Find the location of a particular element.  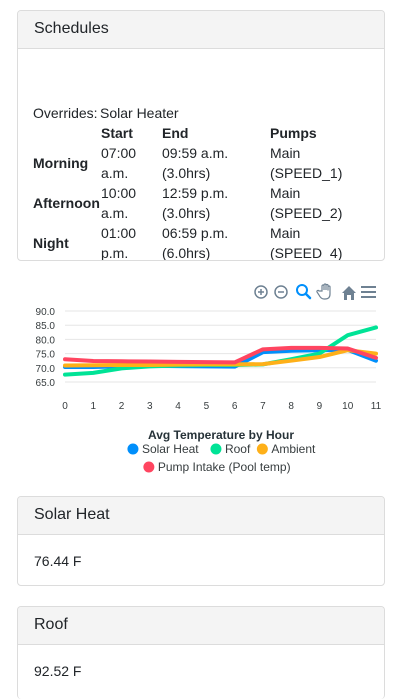

x-tick-label: 1 is located at coordinates (93, 406).